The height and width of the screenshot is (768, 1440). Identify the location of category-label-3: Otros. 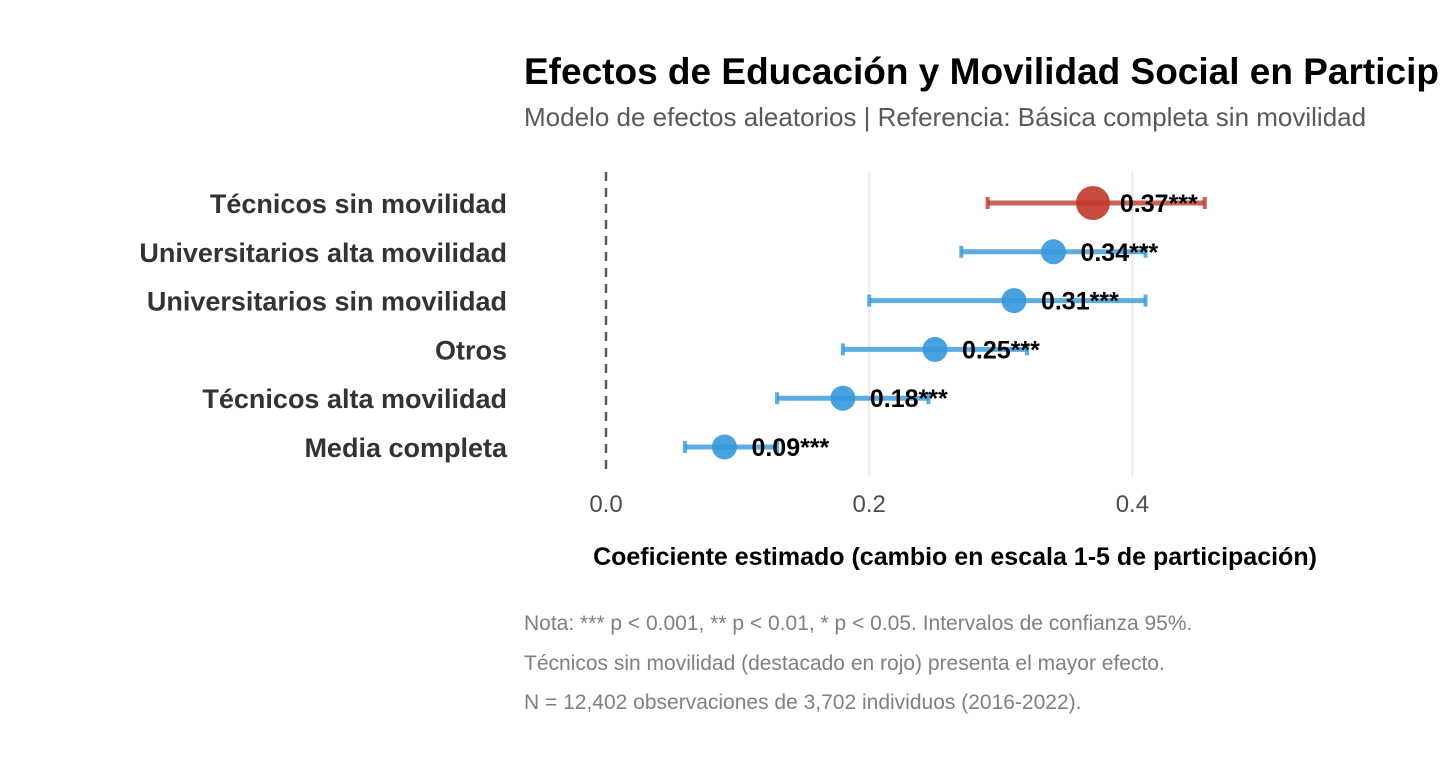
(471, 350).